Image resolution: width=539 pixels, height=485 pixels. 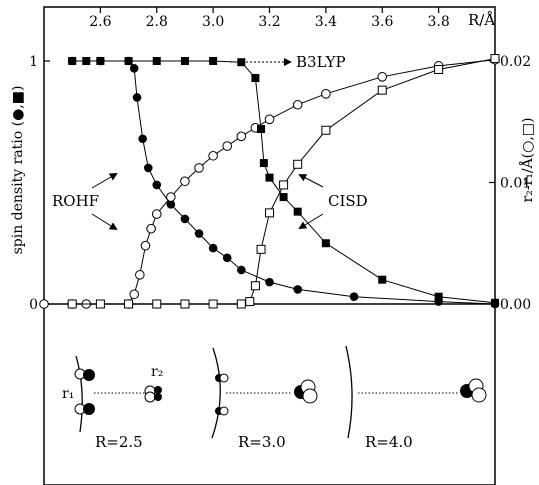 What do you see at coordinates (104, 221) in the screenshot?
I see `rohf-arrow-down` at bounding box center [104, 221].